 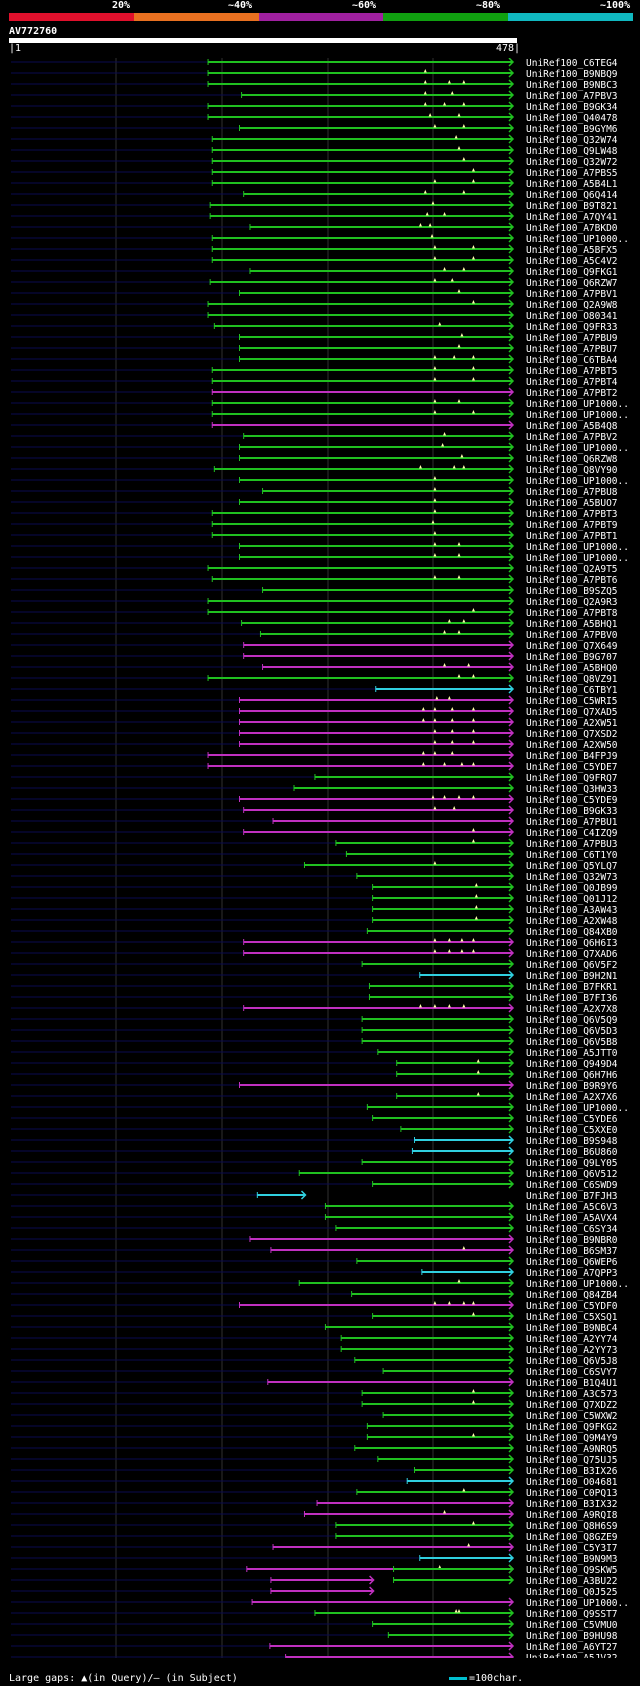 What do you see at coordinates (572, 668) in the screenshot?
I see `hit-label: UniRef100_A5BHQ0` at bounding box center [572, 668].